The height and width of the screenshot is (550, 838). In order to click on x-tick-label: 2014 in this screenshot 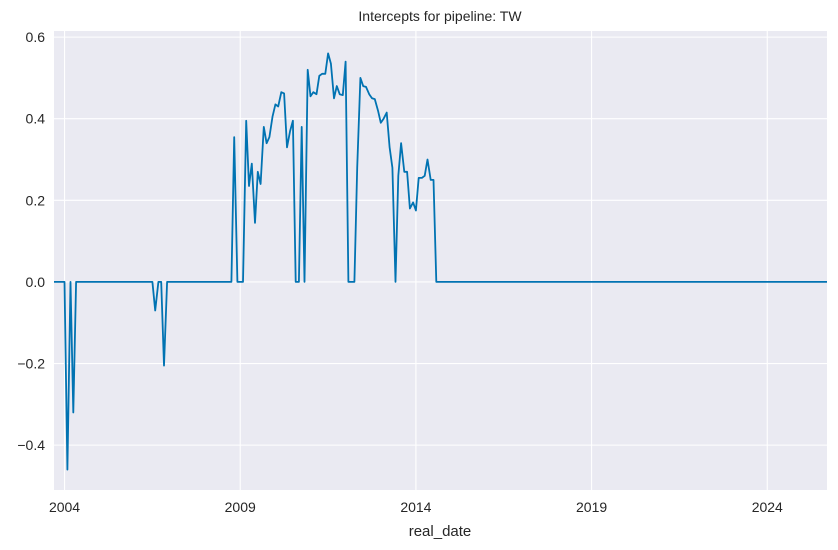, I will do `click(415, 507)`.